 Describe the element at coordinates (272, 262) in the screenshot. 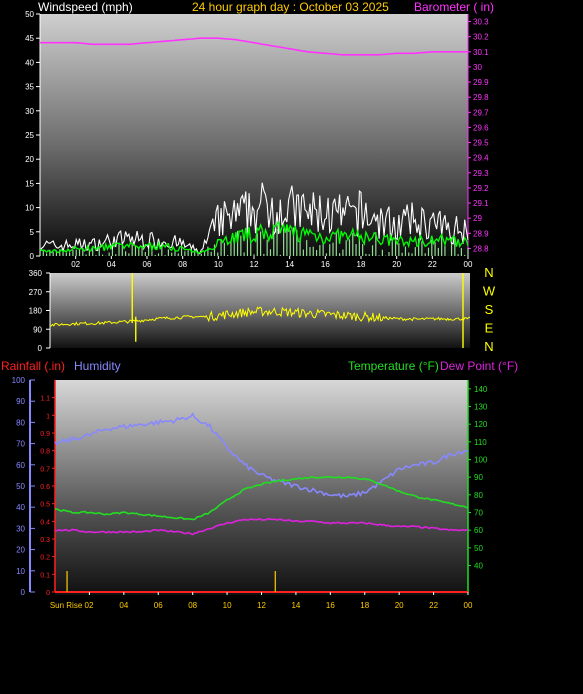

I see `hour-axis-top: 02 04 06 08 10 12 14 16 18 20 22 00` at that location.